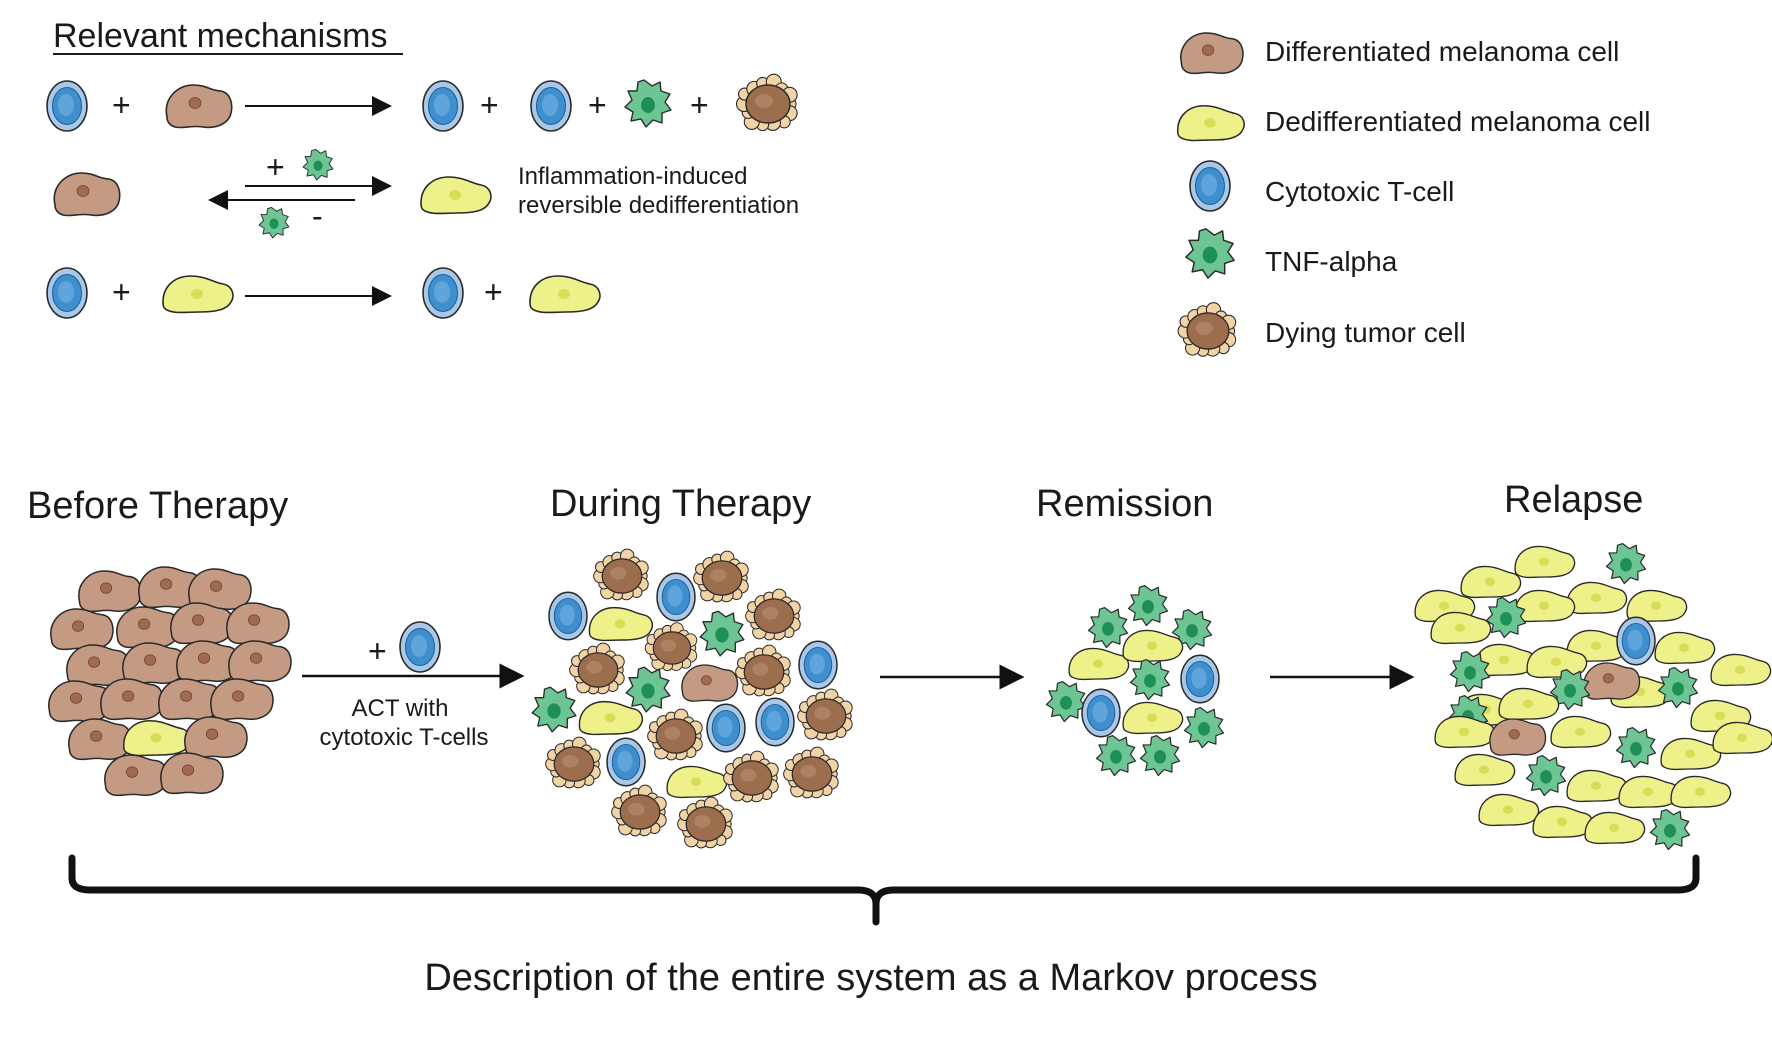  What do you see at coordinates (1365, 332) in the screenshot?
I see `legend-label: Dying tumor cell` at bounding box center [1365, 332].